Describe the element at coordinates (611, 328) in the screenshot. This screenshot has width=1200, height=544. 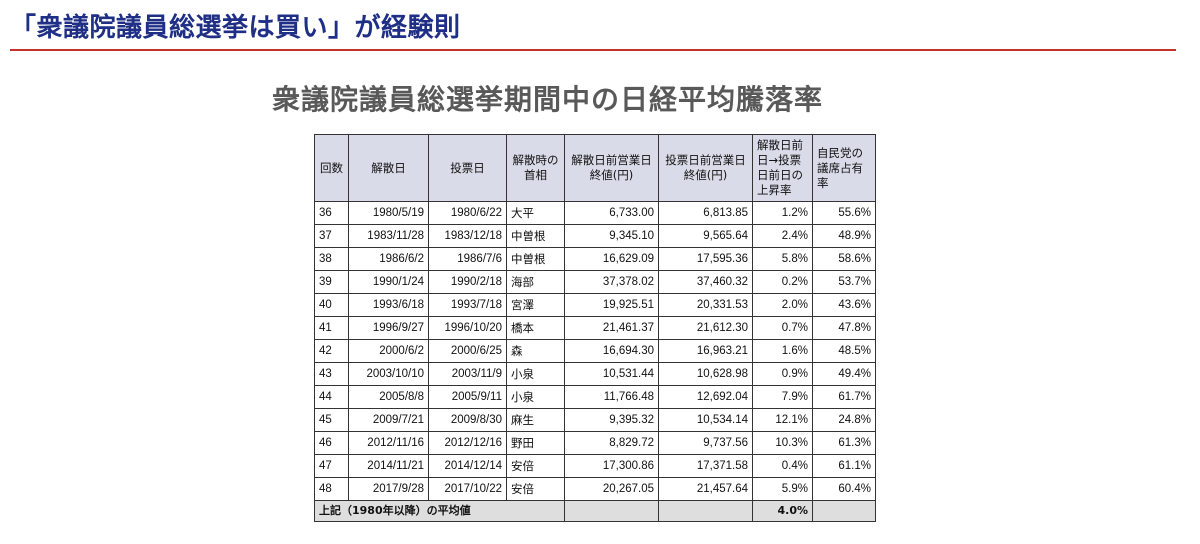
I see `cell-close-before-dissolution: 21,461.37` at that location.